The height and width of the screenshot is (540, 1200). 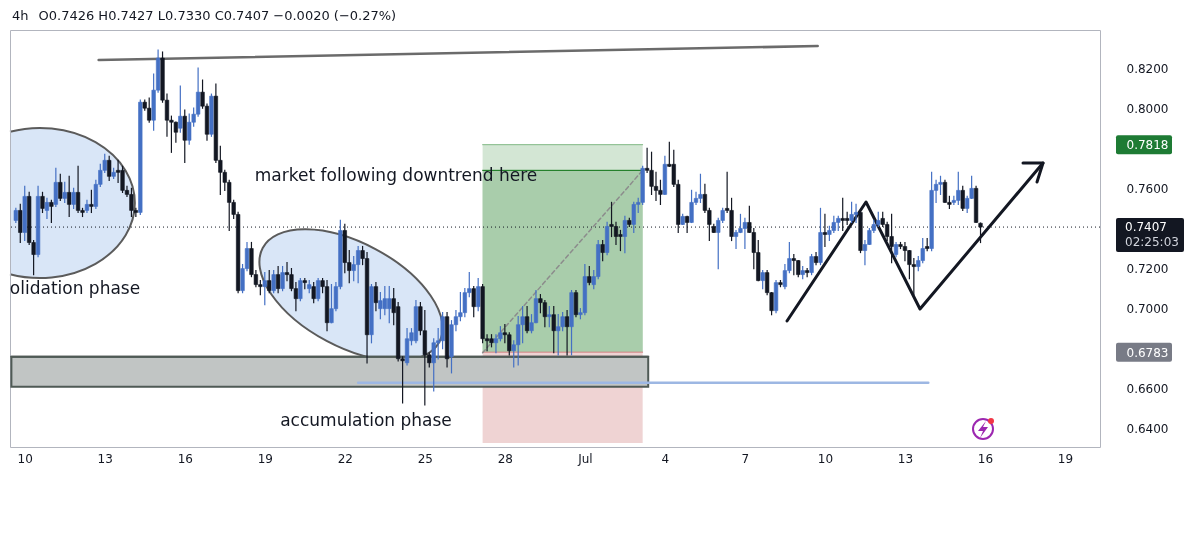 I want to click on y-tick-label: 0.6400, so click(x=1147, y=429).